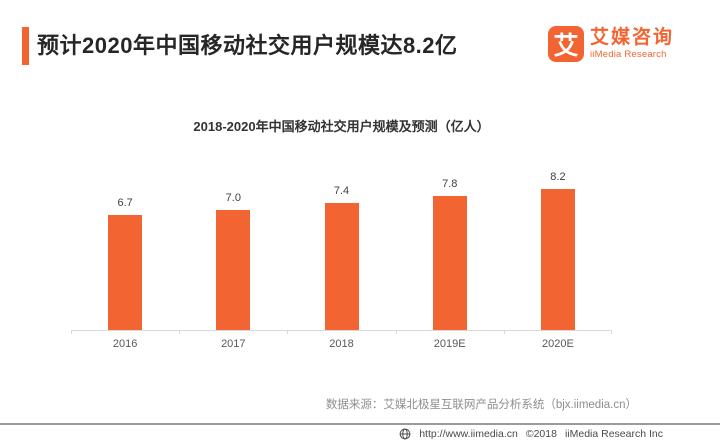 The image size is (720, 448). Describe the element at coordinates (233, 270) in the screenshot. I see `bar-2017` at that location.